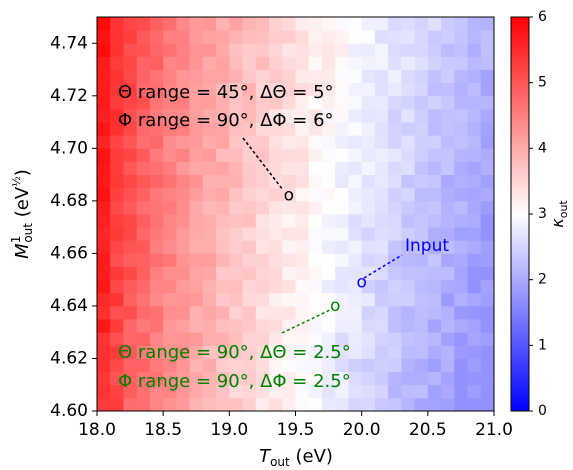 This screenshot has width=573, height=470. What do you see at coordinates (494, 430) in the screenshot?
I see `x-tick-label: 21.0` at bounding box center [494, 430].